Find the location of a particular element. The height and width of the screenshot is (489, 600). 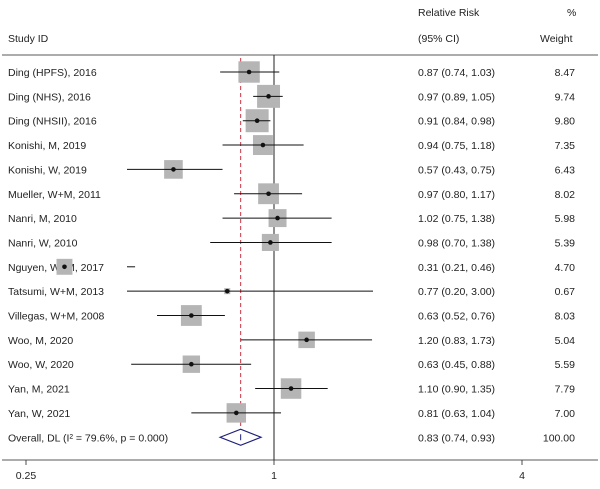

rr-ci-value: 0.98 (0.70, 1.38) is located at coordinates (456, 243).